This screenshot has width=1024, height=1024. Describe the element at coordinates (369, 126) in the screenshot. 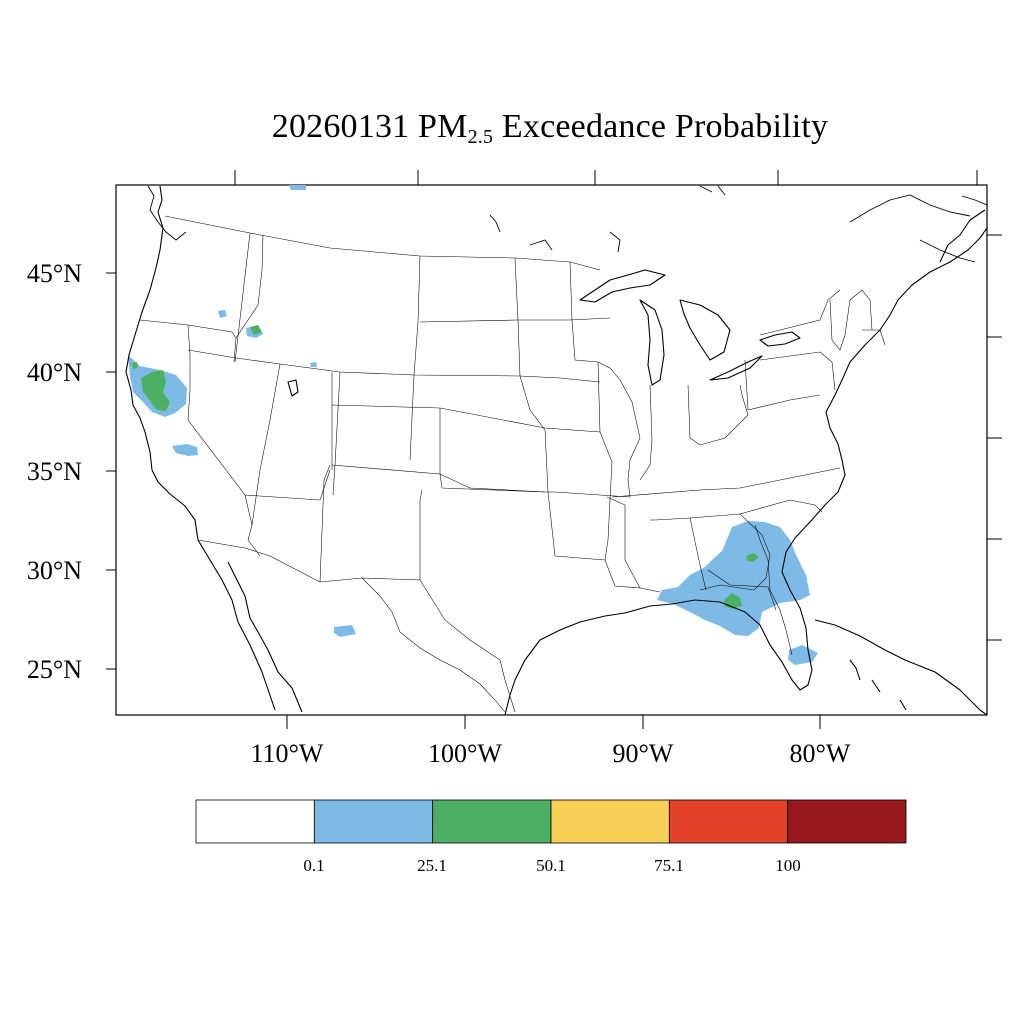

I see `title-prefix: 20260131 PM` at that location.